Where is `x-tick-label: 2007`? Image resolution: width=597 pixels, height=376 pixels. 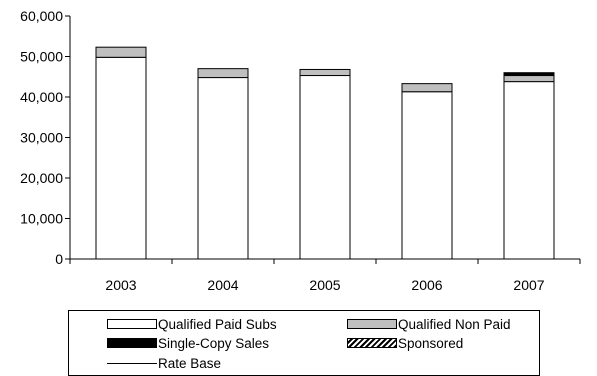 x-tick-label: 2007 is located at coordinates (528, 285).